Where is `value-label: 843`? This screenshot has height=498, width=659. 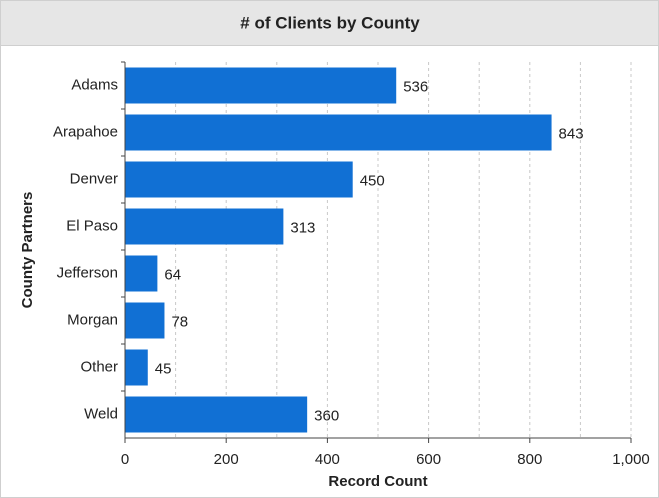
value-label: 843 is located at coordinates (571, 133).